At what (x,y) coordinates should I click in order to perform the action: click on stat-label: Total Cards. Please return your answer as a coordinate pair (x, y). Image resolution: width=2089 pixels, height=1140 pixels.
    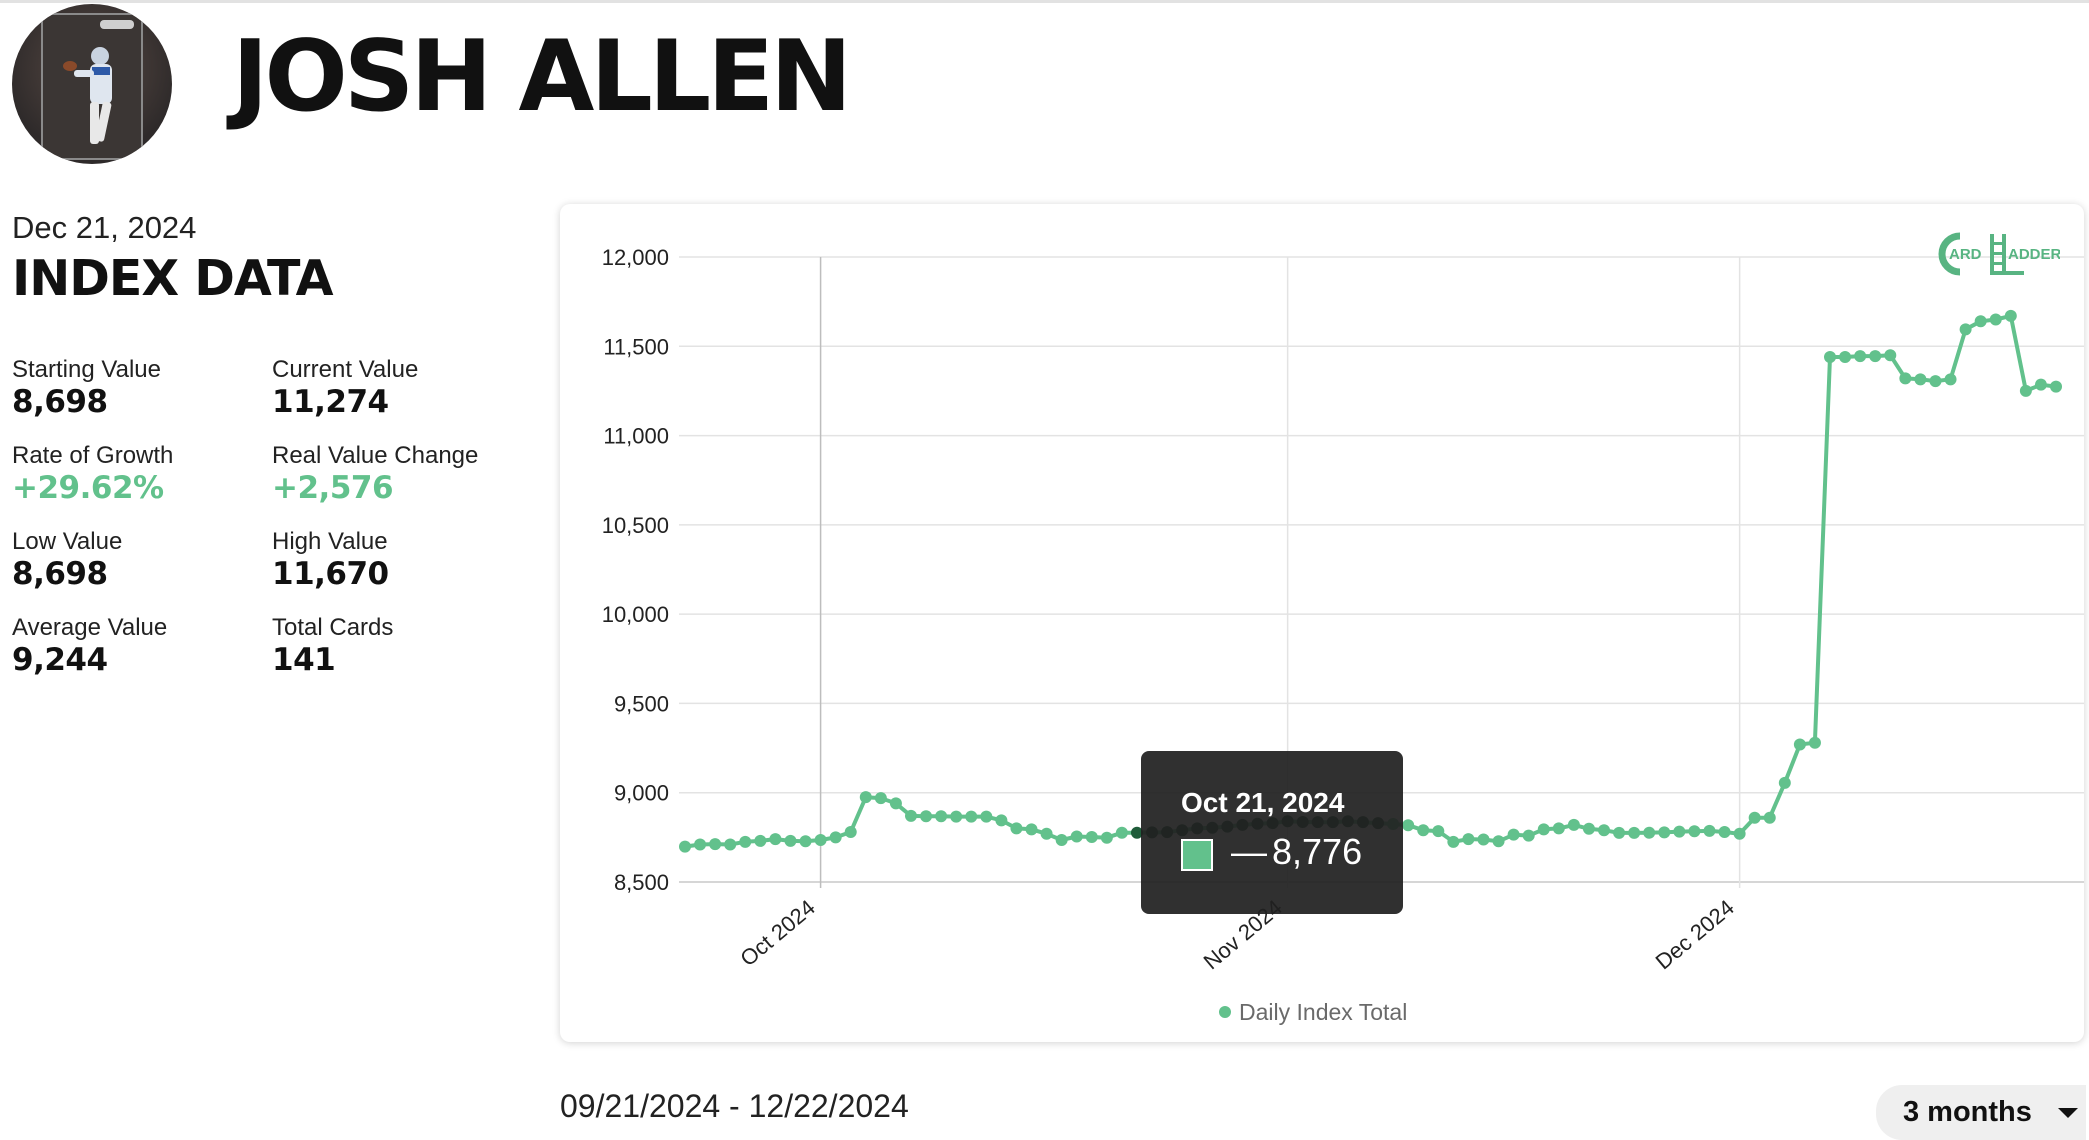
    Looking at the image, I should click on (333, 627).